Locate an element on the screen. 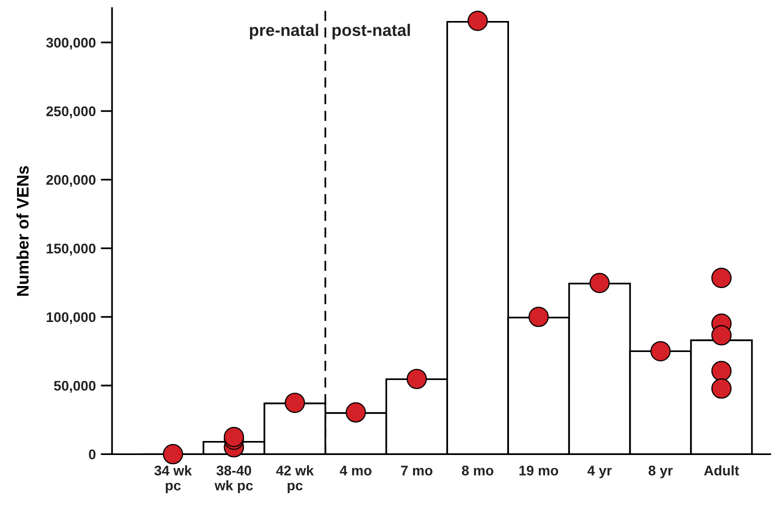 The image size is (778, 508). x-tick-label: 4 yr is located at coordinates (599, 472).